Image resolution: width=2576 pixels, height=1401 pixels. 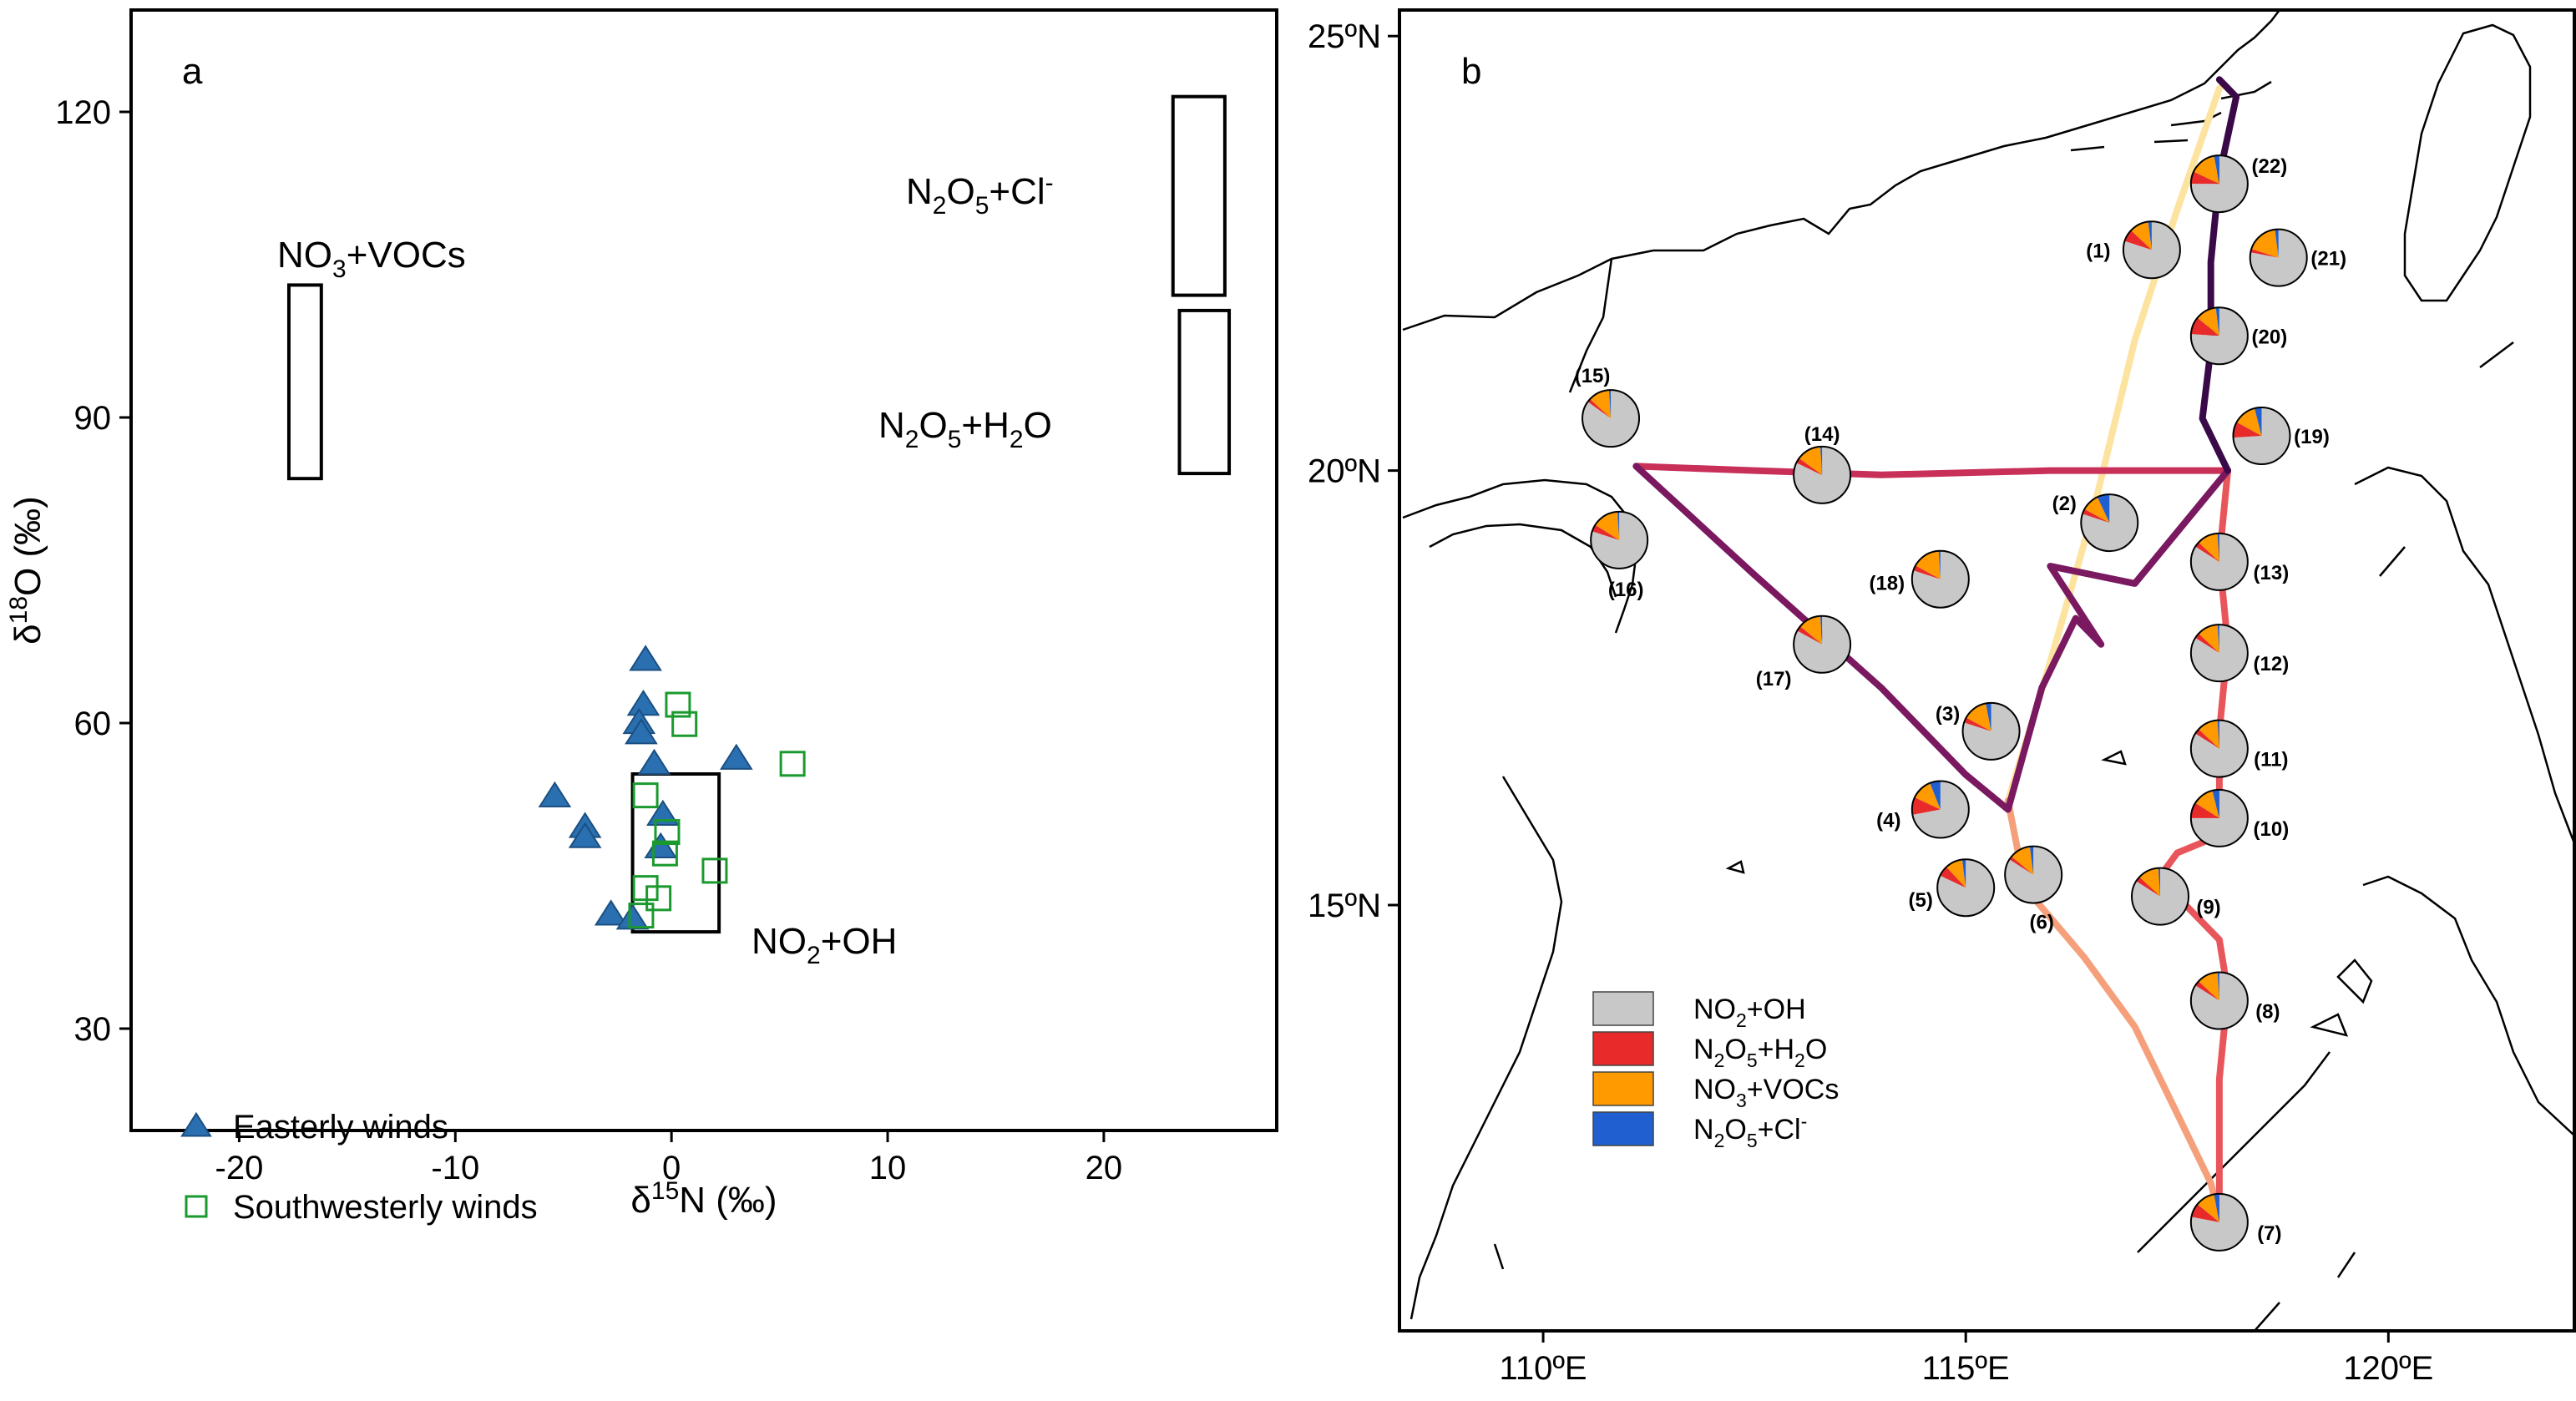 I want to click on site-label: (1), so click(x=2098, y=251).